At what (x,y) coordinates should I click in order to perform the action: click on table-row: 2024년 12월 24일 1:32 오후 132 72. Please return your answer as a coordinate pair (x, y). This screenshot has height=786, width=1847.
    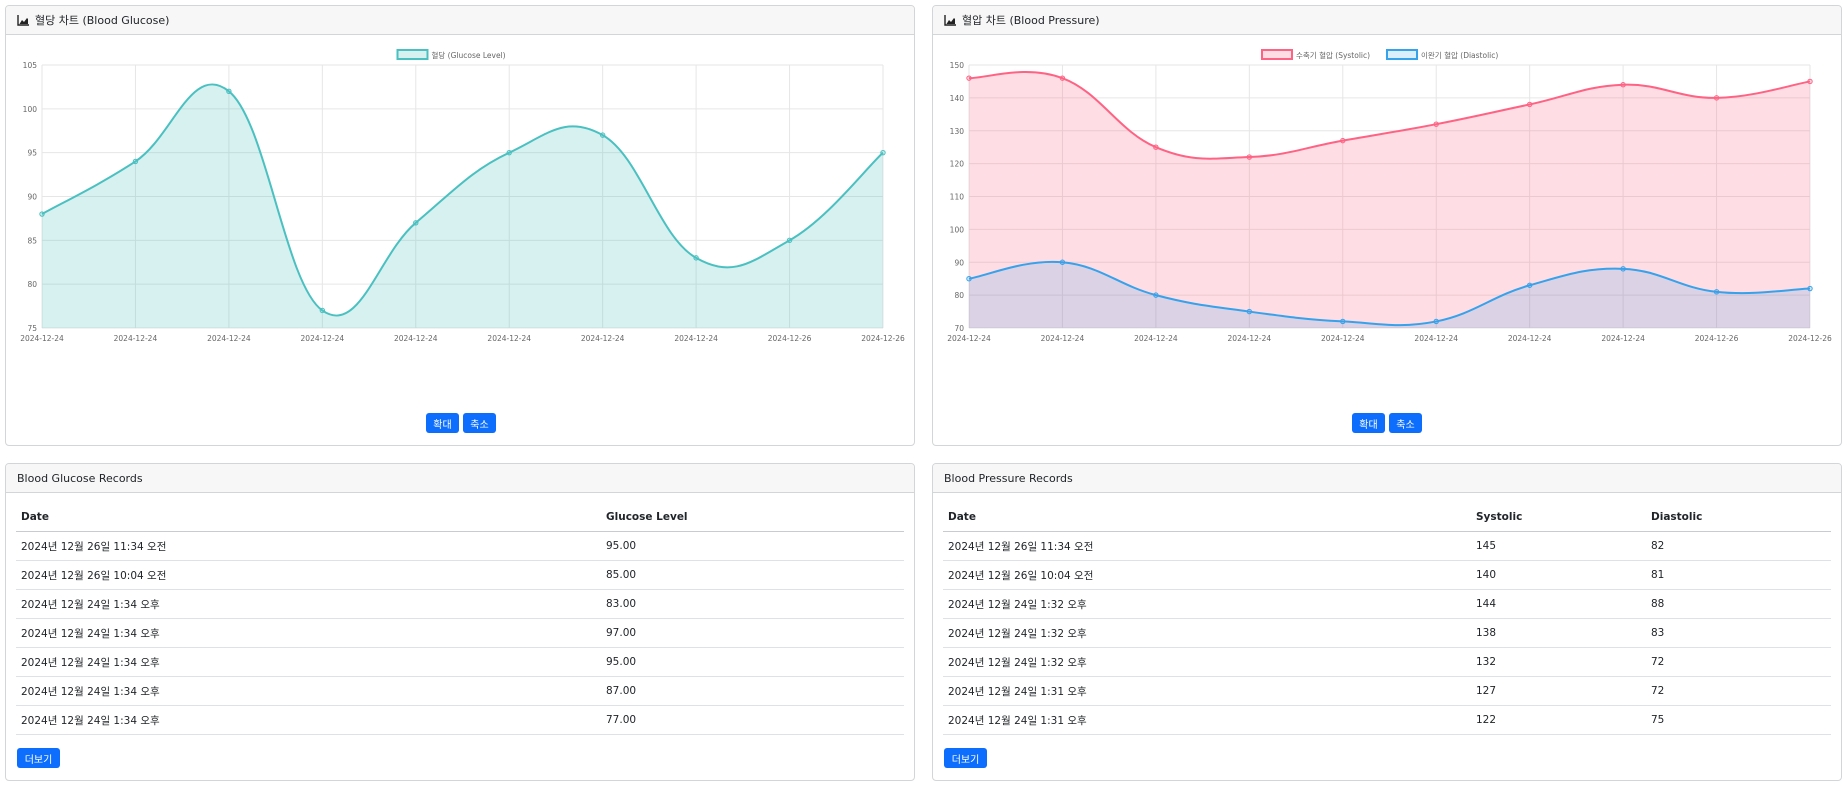
    Looking at the image, I should click on (1387, 662).